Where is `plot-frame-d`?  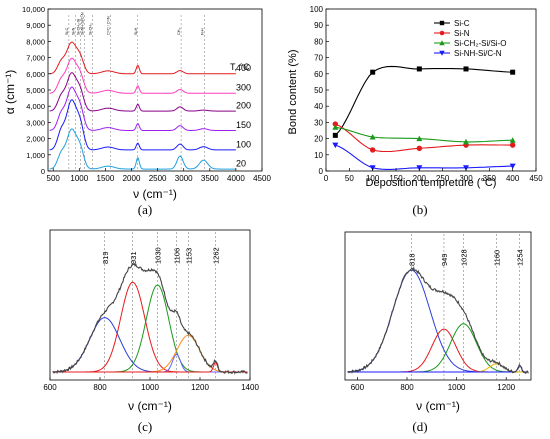
plot-frame-d is located at coordinates (438, 306).